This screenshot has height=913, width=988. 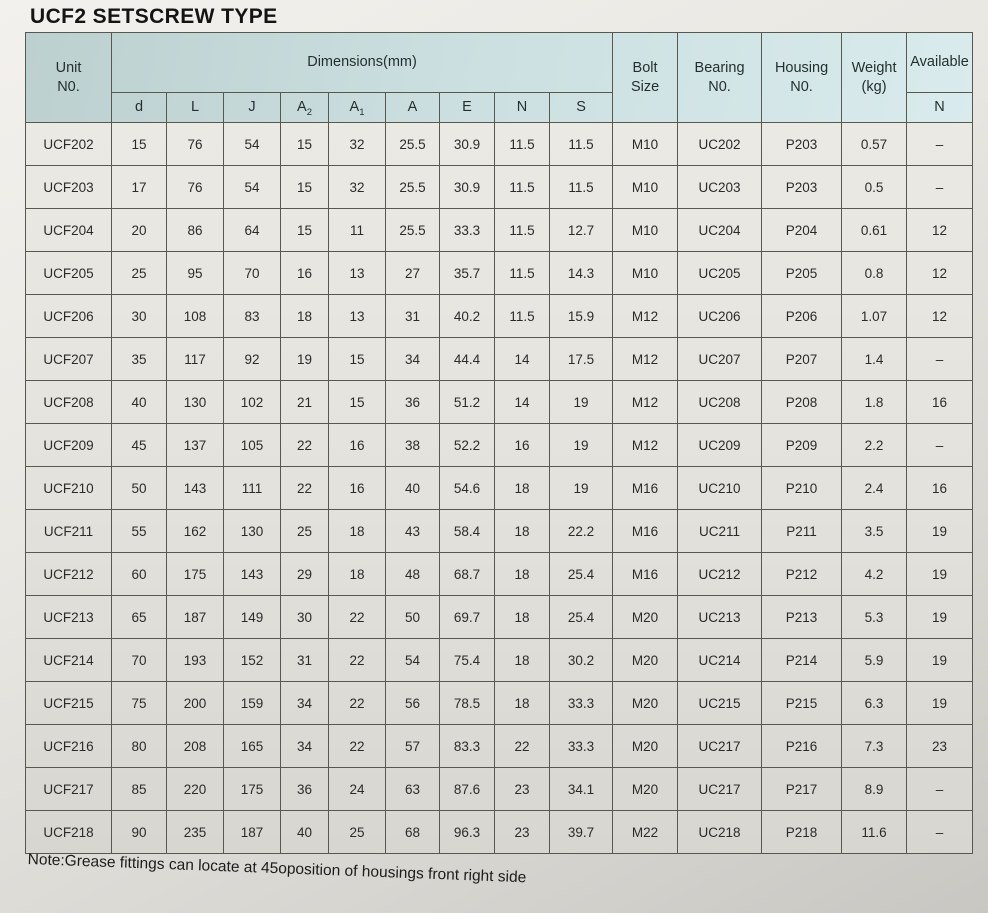 I want to click on cell-E: 75.4, so click(x=467, y=660).